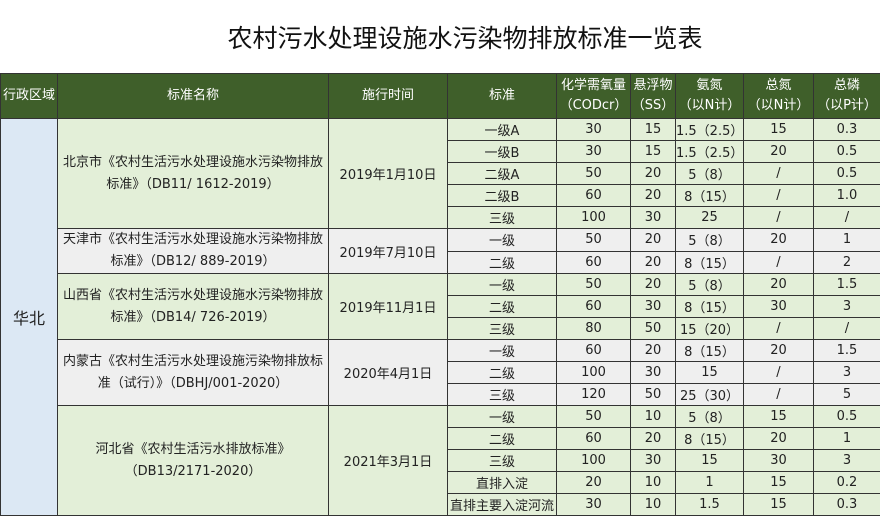 This screenshot has height=516, width=880. What do you see at coordinates (388, 173) in the screenshot?
I see `effective-date: 2019年1月10日` at bounding box center [388, 173].